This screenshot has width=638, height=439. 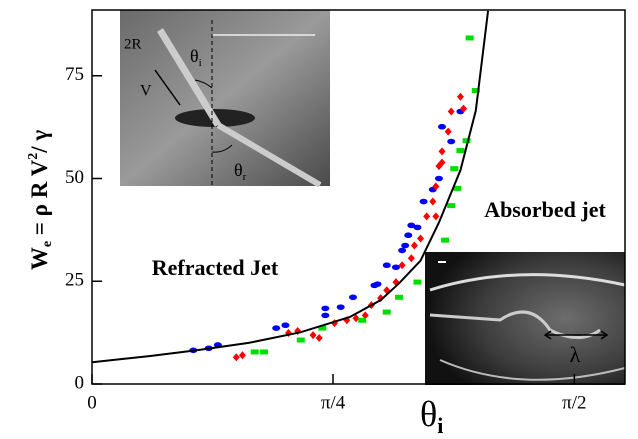 I want to click on y-axis-label: We = ρ R V2/ γ, so click(x=40, y=200).